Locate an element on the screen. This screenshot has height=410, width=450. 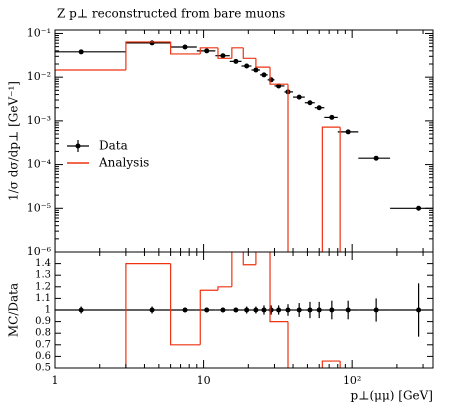
x-tick-label: 10 is located at coordinates (204, 380).